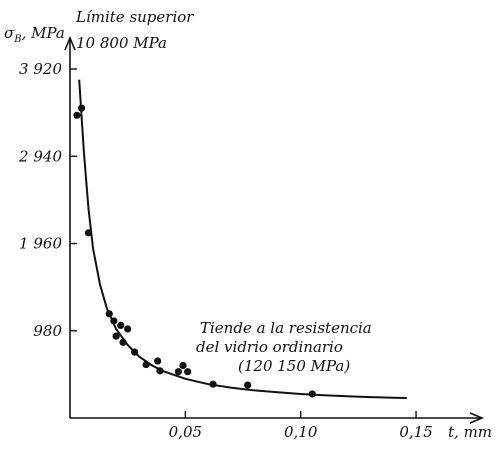 Image resolution: width=500 pixels, height=449 pixels. What do you see at coordinates (477, 418) in the screenshot?
I see `x-axis-arrow` at bounding box center [477, 418].